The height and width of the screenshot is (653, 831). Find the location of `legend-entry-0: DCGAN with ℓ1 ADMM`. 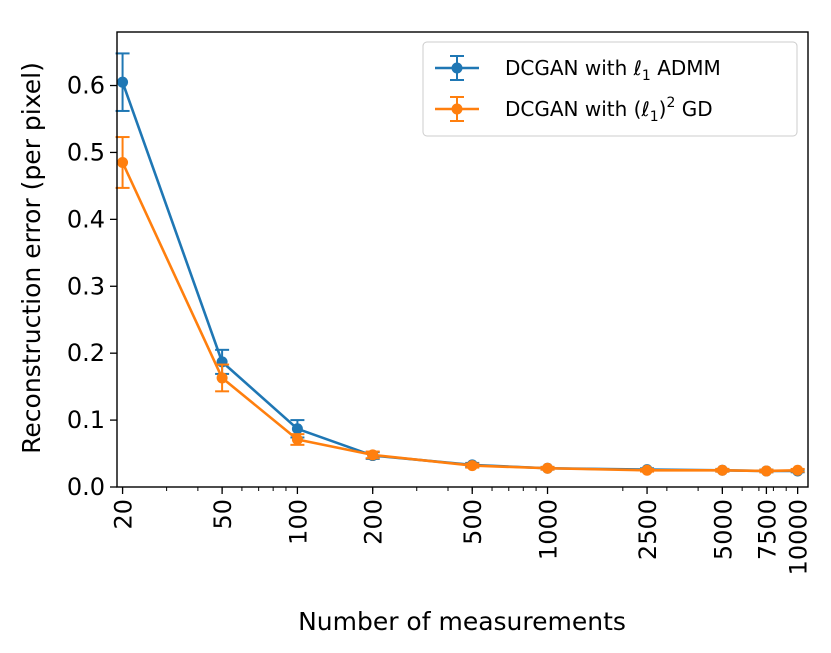

legend-entry-0: DCGAN with ℓ1 ADMM is located at coordinates (578, 69).